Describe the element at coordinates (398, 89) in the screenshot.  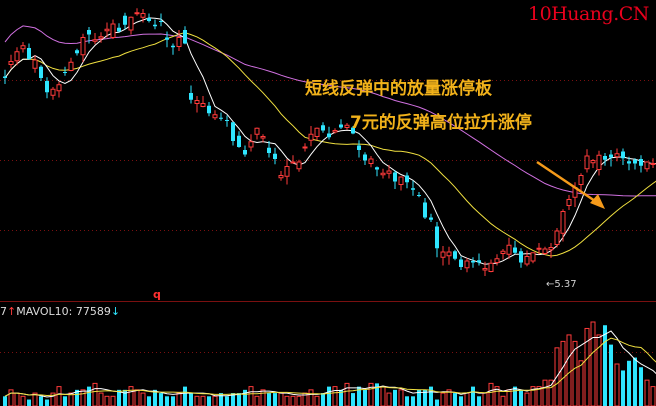
I see `annotation-line-1: 短线反弹中的放量涨停板` at that location.